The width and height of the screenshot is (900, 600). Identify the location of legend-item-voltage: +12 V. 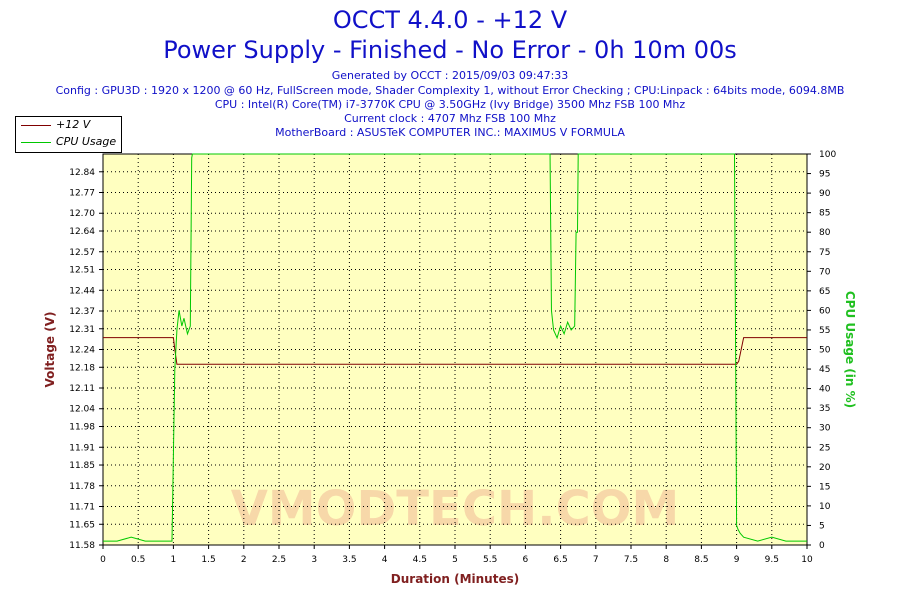
(68, 126).